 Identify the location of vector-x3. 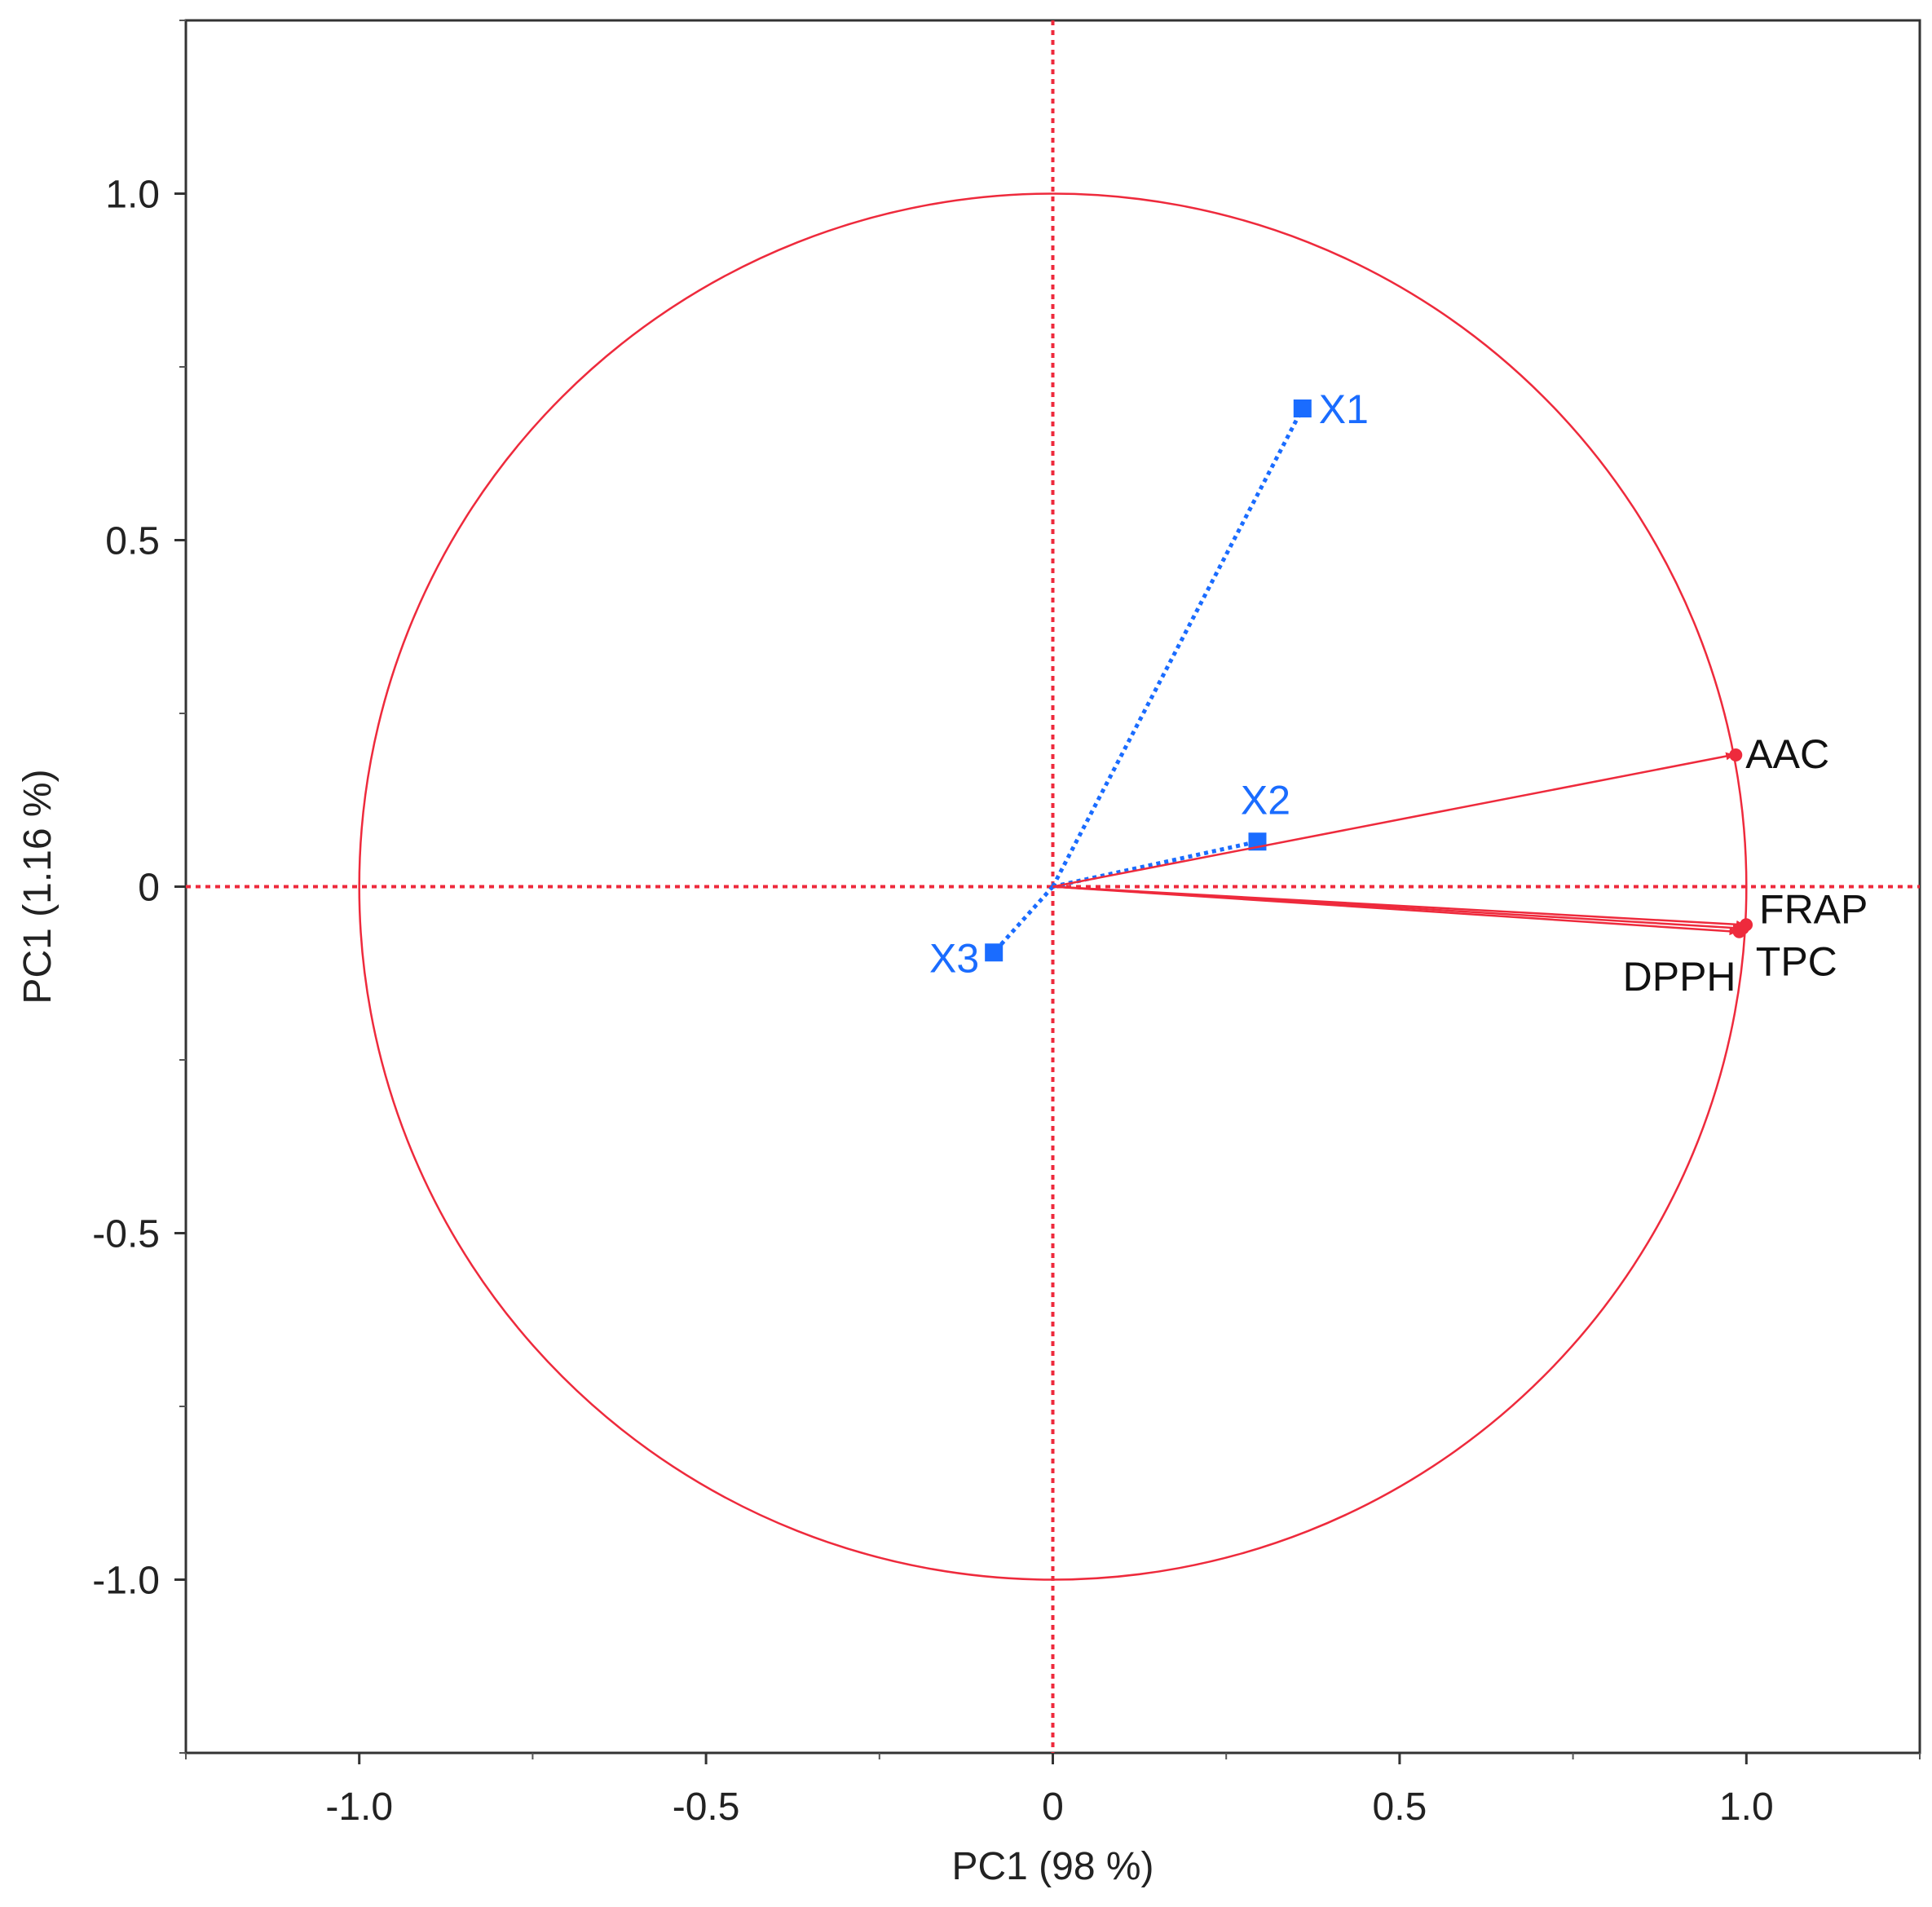
(1023, 919).